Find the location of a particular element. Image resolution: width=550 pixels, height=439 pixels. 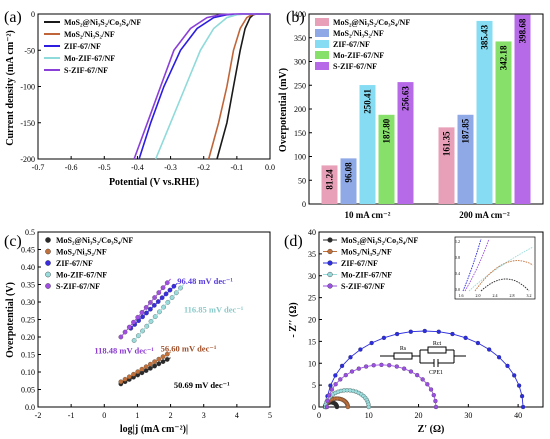

x-tick-label: -0.1 is located at coordinates (237, 167).